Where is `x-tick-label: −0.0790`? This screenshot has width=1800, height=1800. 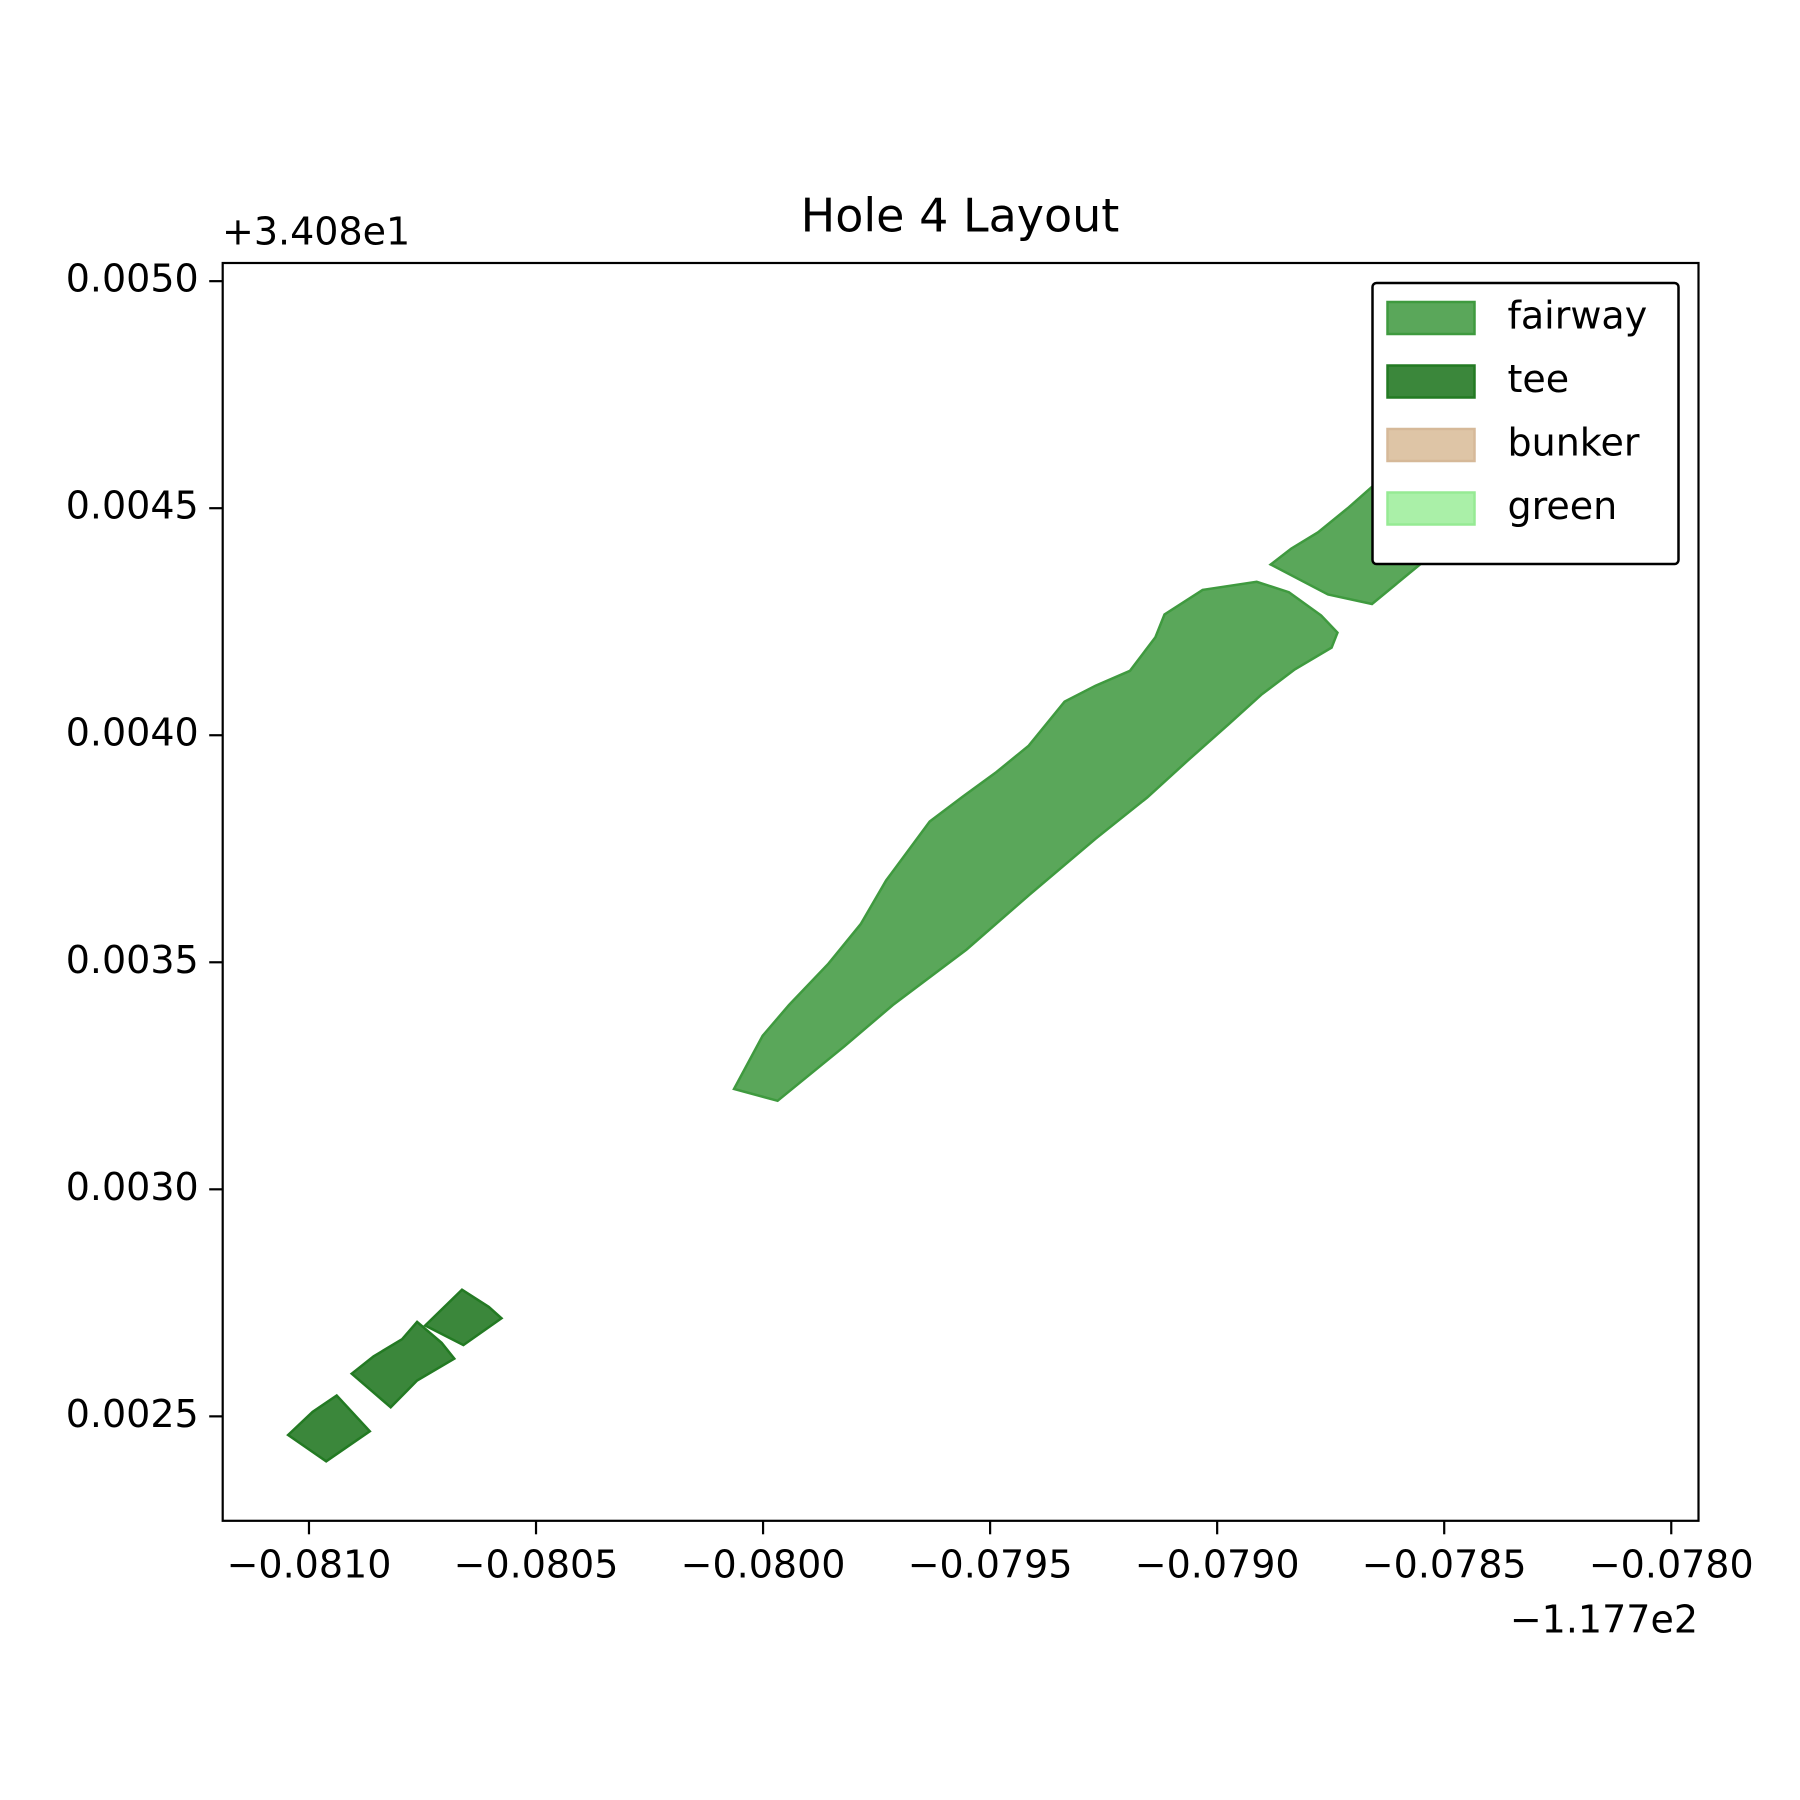 x-tick-label: −0.0790 is located at coordinates (1217, 1564).